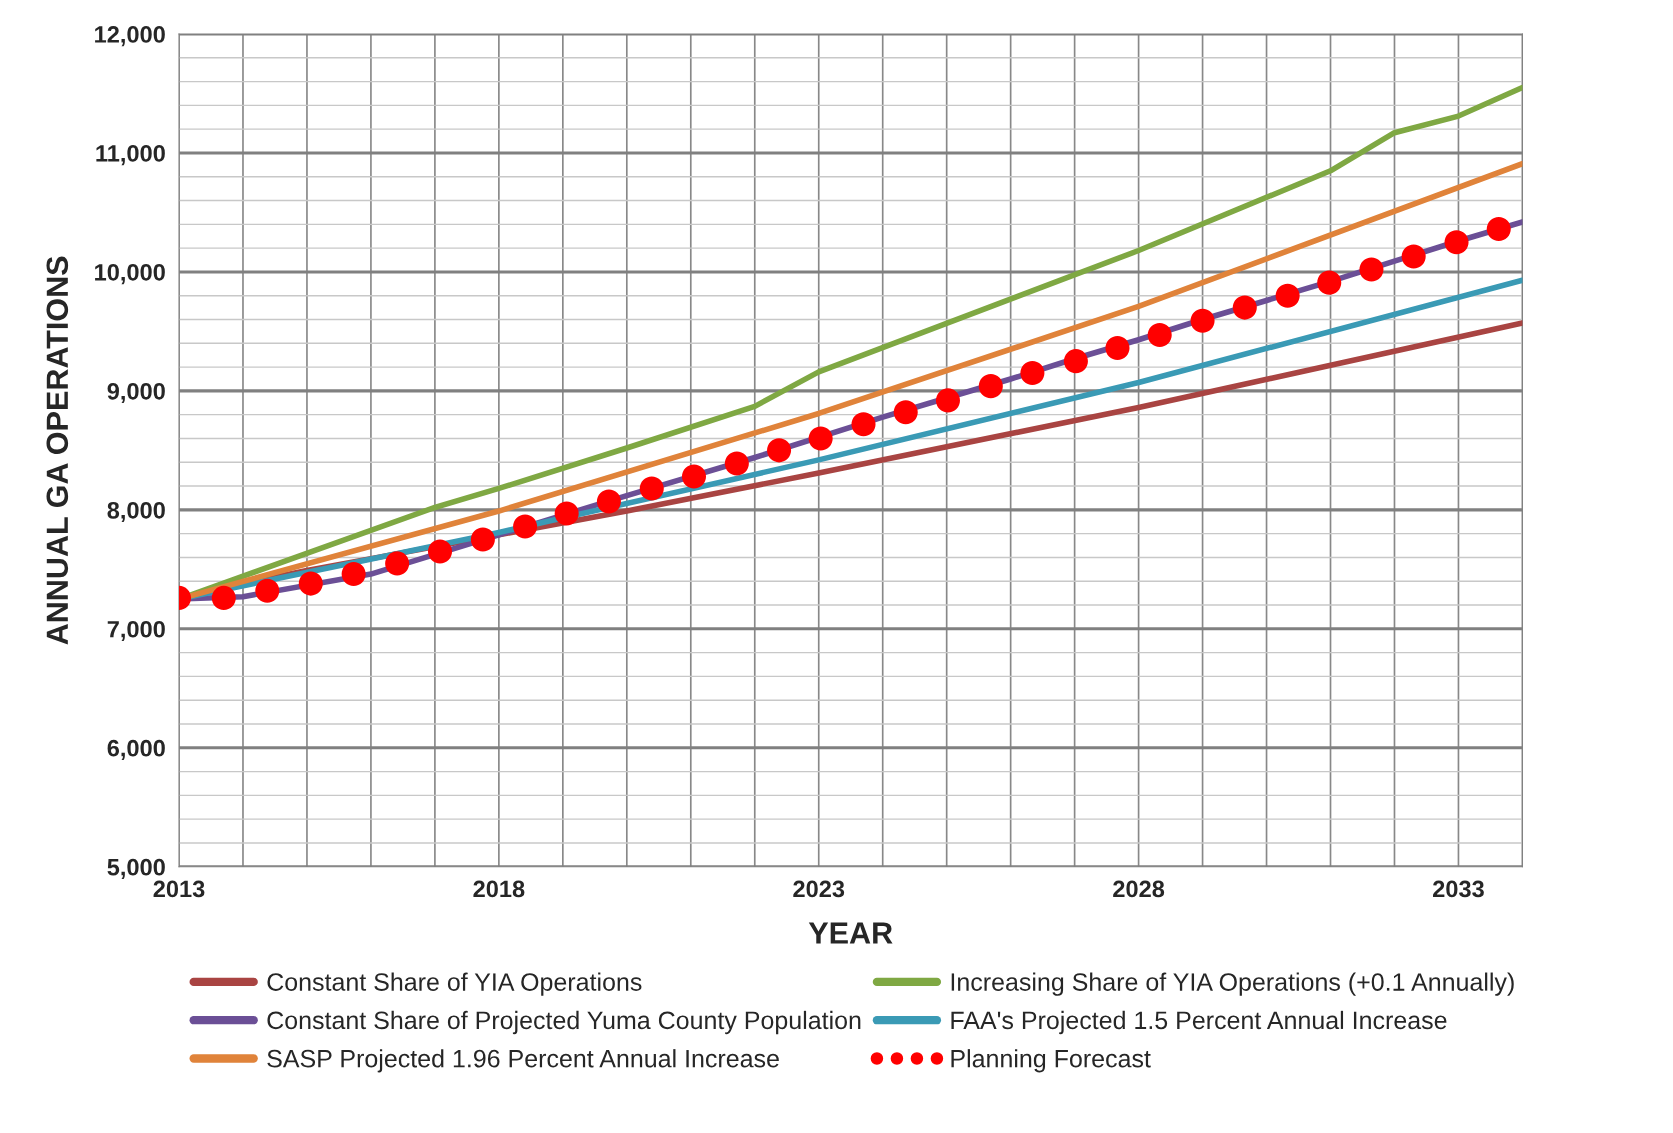 The height and width of the screenshot is (1133, 1673). What do you see at coordinates (564, 1022) in the screenshot?
I see `legend-label: Constant Share of Projected Yuma County Population` at bounding box center [564, 1022].